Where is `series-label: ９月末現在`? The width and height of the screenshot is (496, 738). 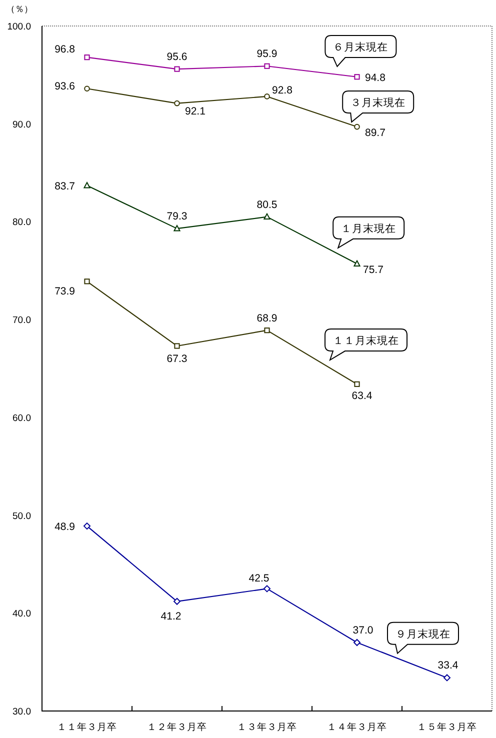 series-label: ９月末現在 is located at coordinates (423, 633).